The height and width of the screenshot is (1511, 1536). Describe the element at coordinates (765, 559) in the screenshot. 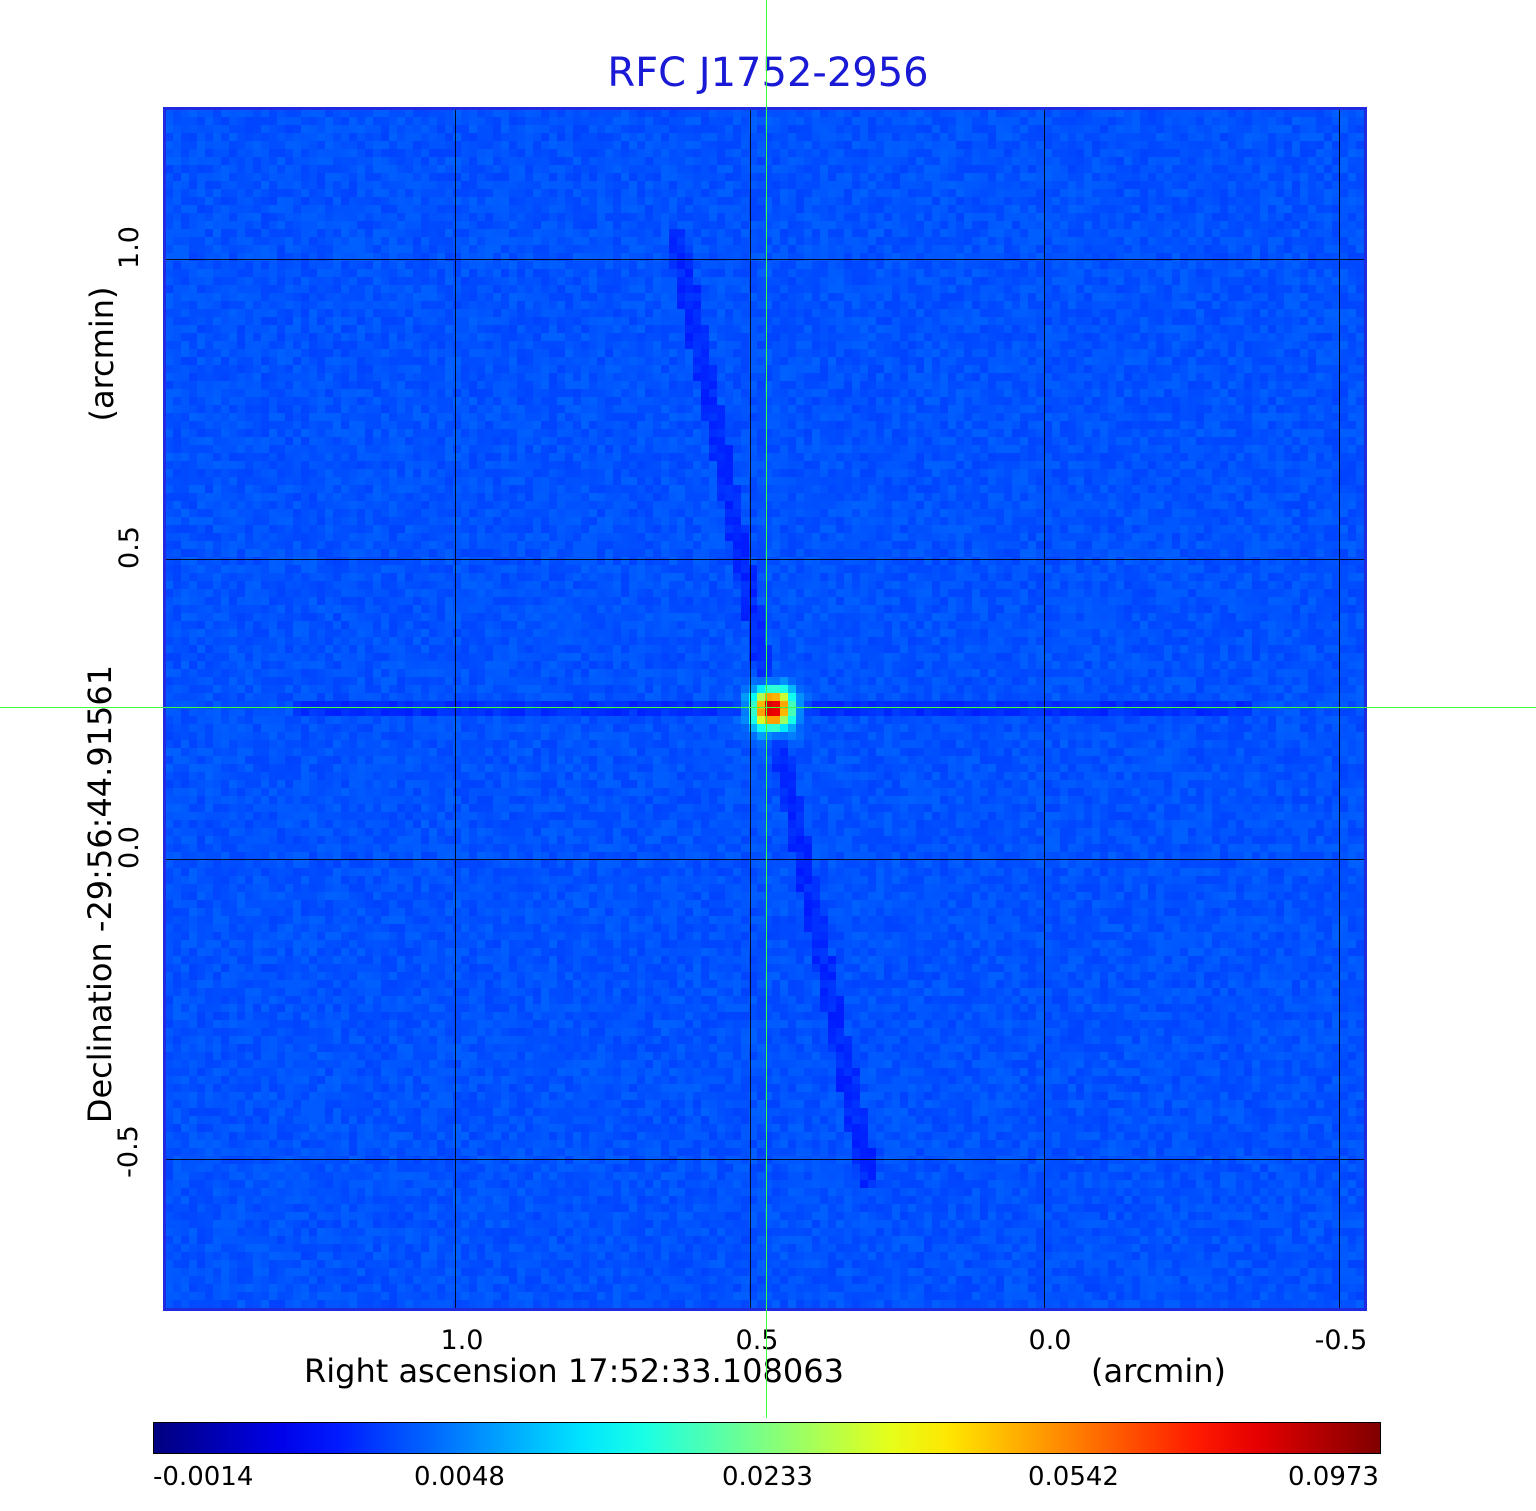

I see `grid-line-dec-0.5` at that location.